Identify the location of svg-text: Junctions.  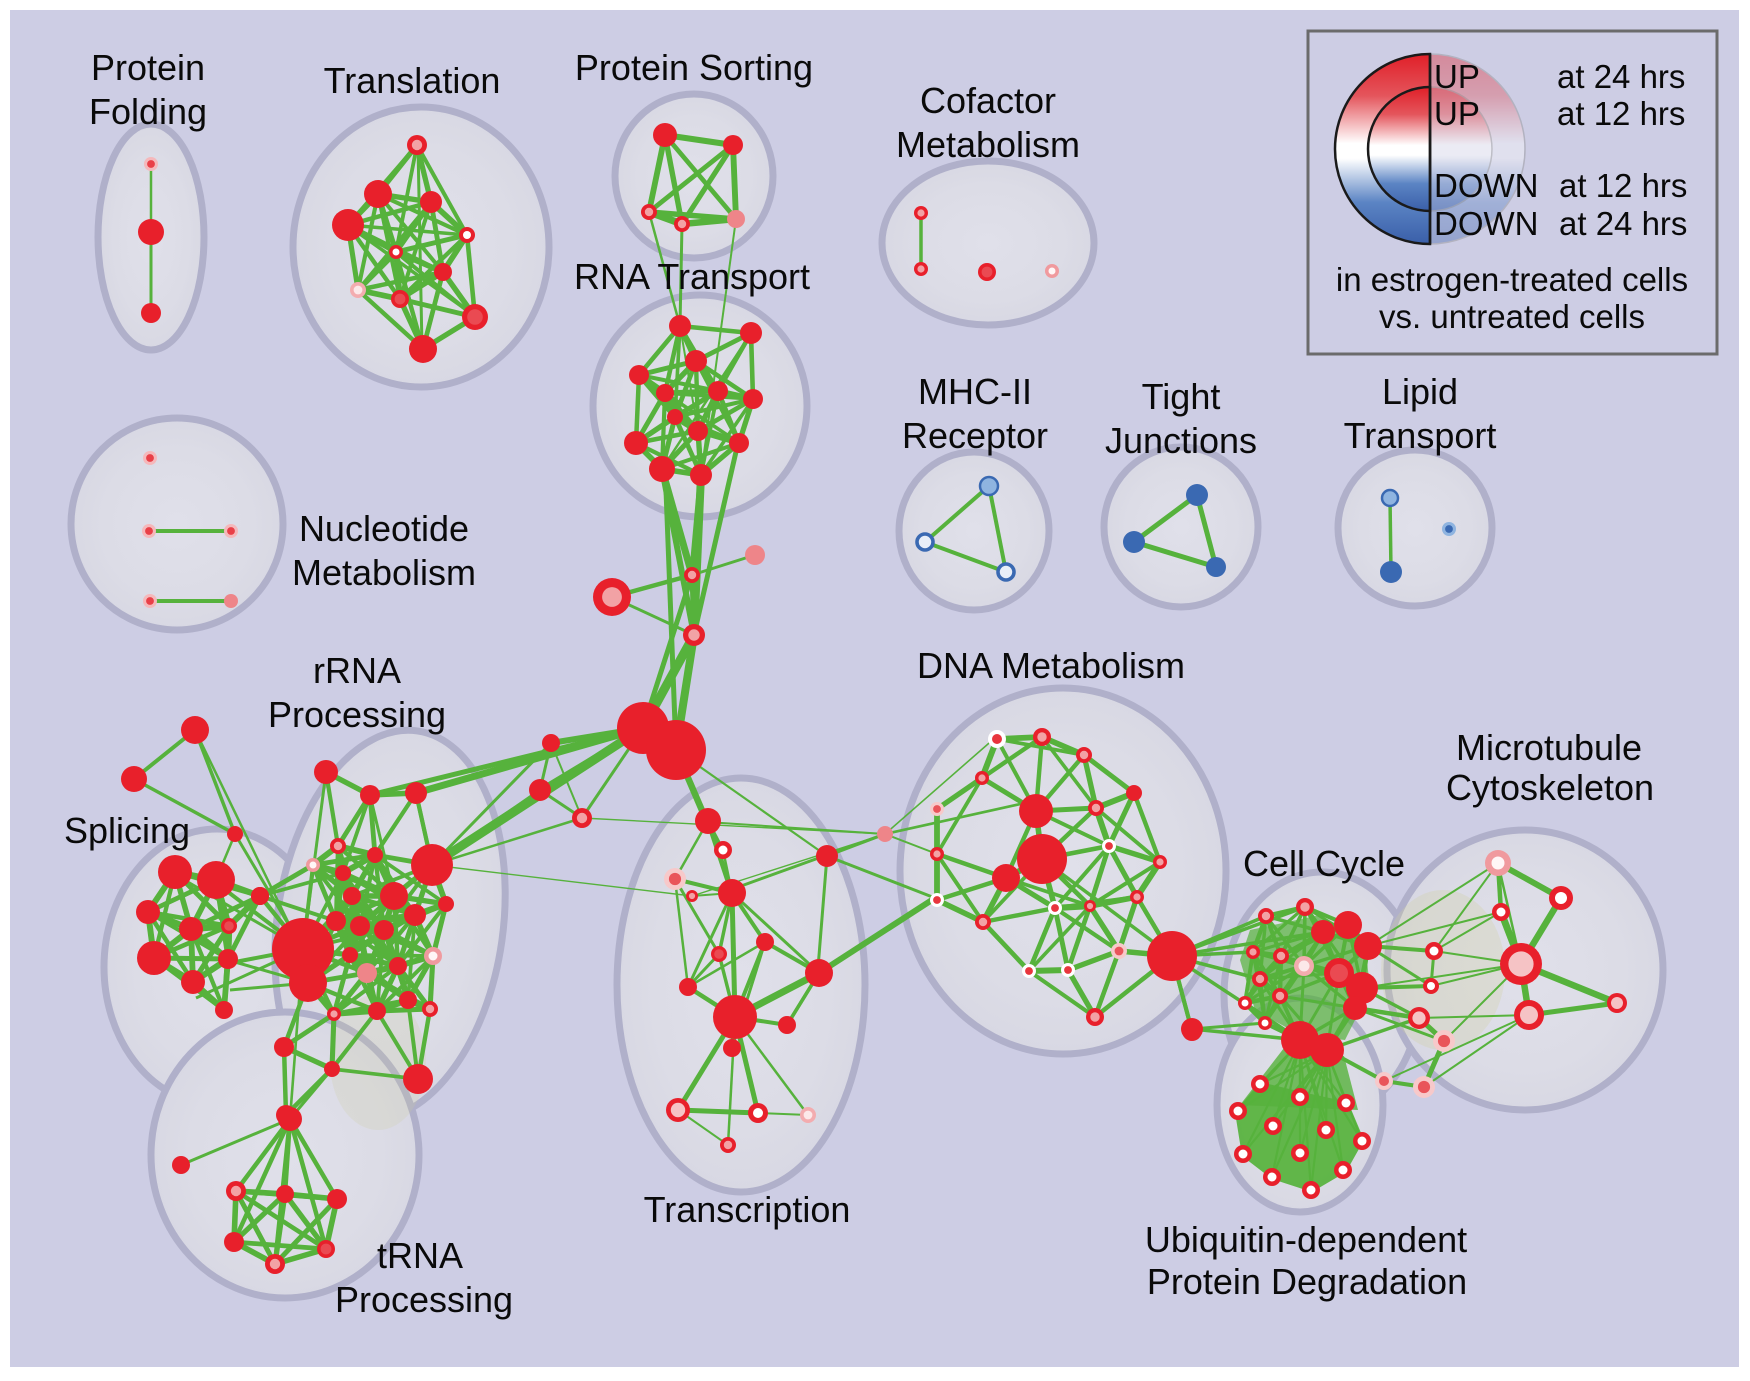
(1181, 440).